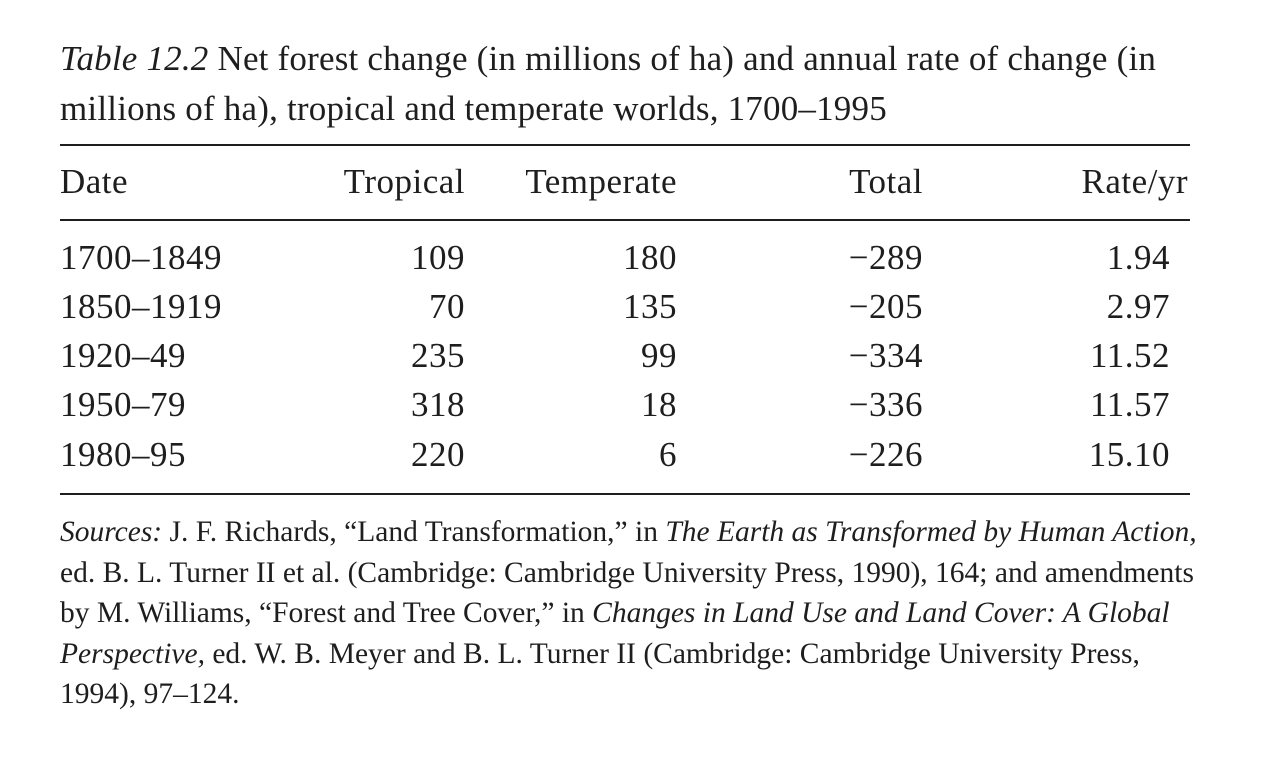 This screenshot has height=762, width=1270. I want to click on cell-date: 1920–49, so click(123, 355).